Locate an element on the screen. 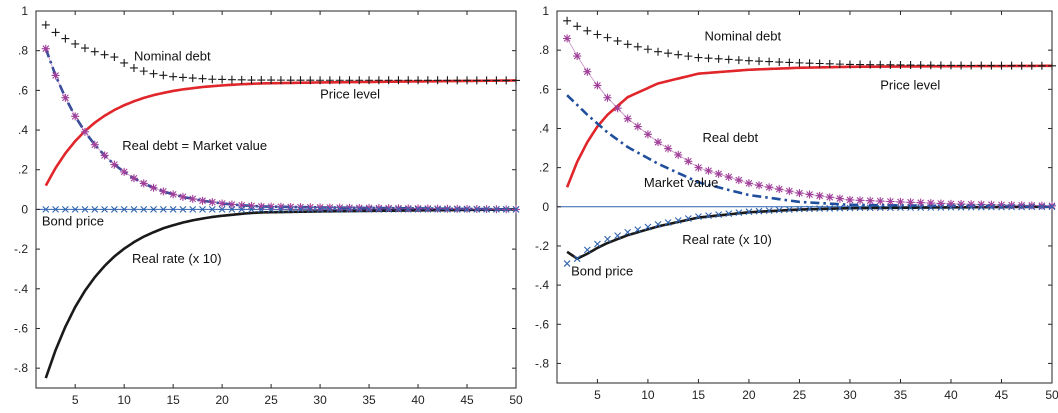 The width and height of the screenshot is (1058, 413). x-tick-label: 35 is located at coordinates (369, 400).